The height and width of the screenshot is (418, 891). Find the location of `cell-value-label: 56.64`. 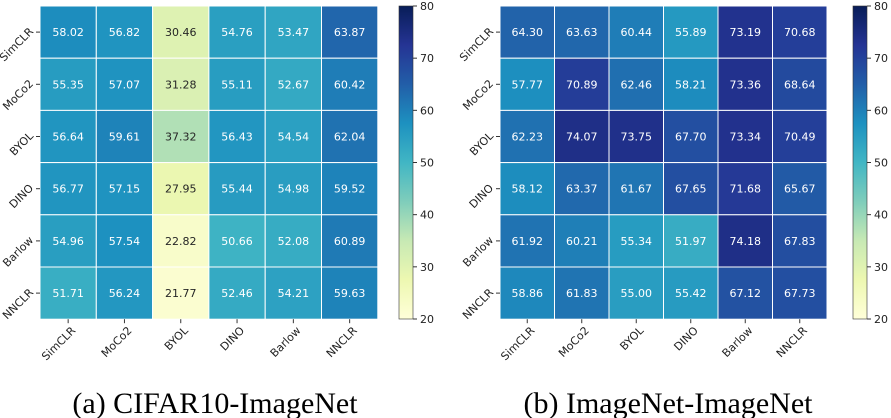

cell-value-label: 56.64 is located at coordinates (68, 137).